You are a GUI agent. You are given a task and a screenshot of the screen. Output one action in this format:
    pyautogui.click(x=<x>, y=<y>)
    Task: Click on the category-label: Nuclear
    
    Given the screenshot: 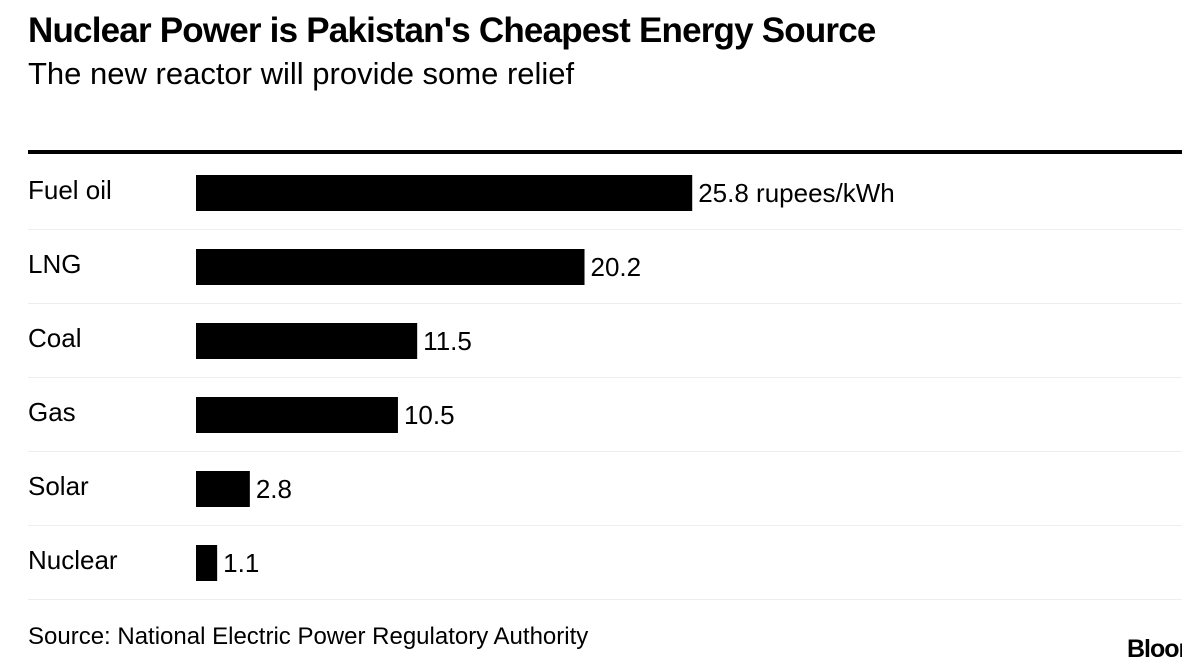 What is the action you would take?
    pyautogui.click(x=73, y=560)
    